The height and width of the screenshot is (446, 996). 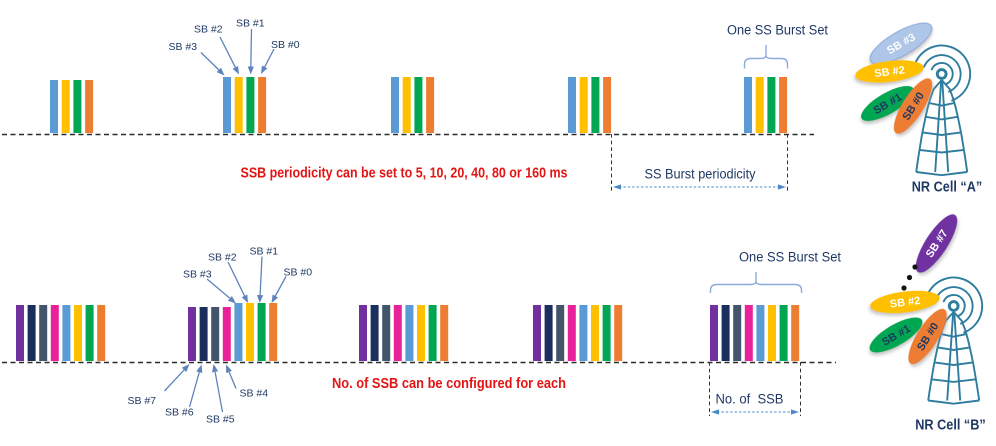 What do you see at coordinates (220, 420) in the screenshot?
I see `svg-text: SB #5` at bounding box center [220, 420].